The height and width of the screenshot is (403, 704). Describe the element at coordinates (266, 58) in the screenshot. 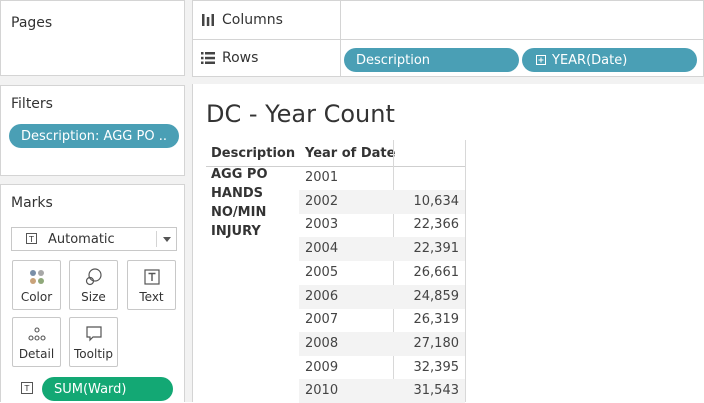

I see `rows-shelf: Rows` at that location.